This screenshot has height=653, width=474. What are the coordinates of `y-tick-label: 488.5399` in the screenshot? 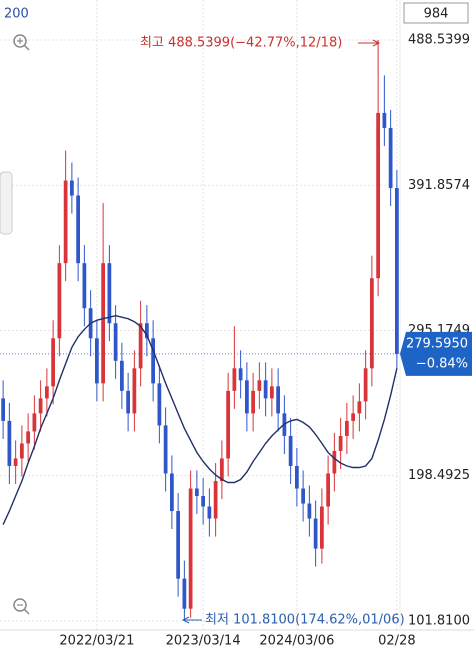 It's located at (439, 40).